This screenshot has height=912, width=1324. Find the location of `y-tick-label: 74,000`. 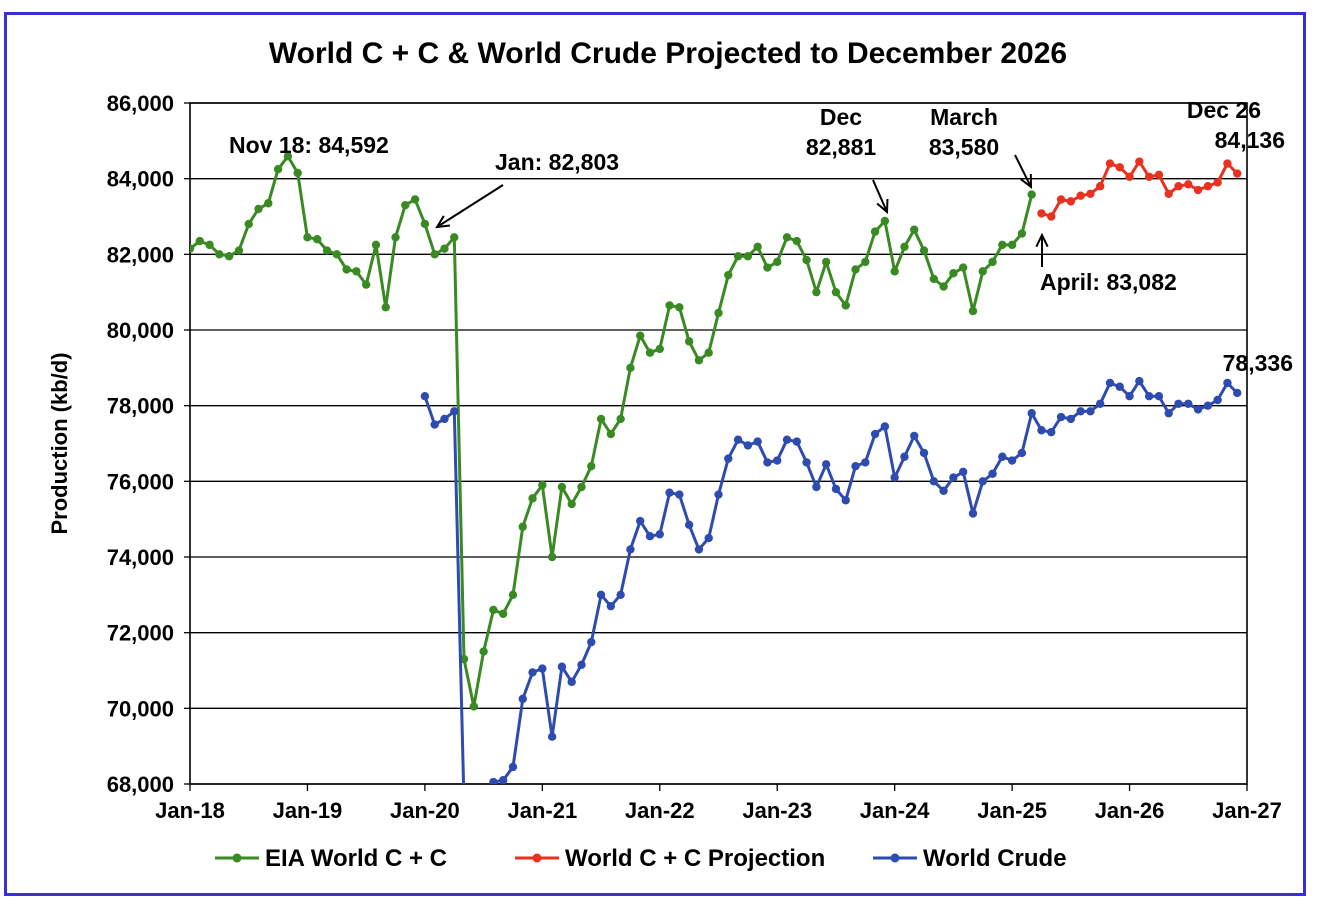

y-tick-label: 74,000 is located at coordinates (140, 557).